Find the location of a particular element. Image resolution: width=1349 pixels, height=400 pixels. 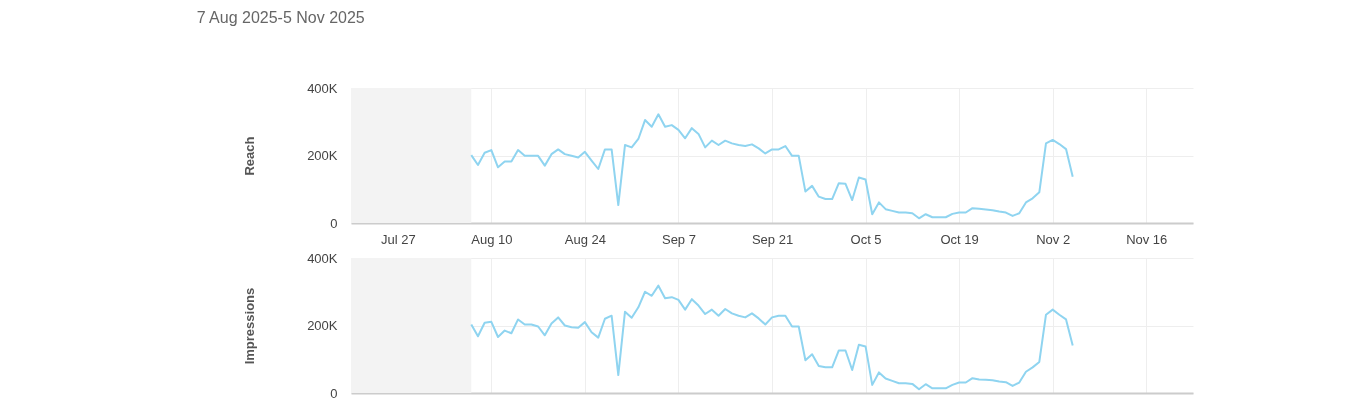

x-tick-label: Nov 2 is located at coordinates (1053, 239).